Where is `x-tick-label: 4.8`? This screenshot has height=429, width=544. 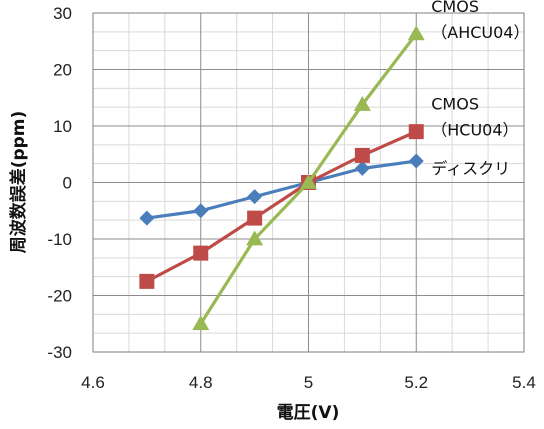
x-tick-label: 4.8 is located at coordinates (201, 382).